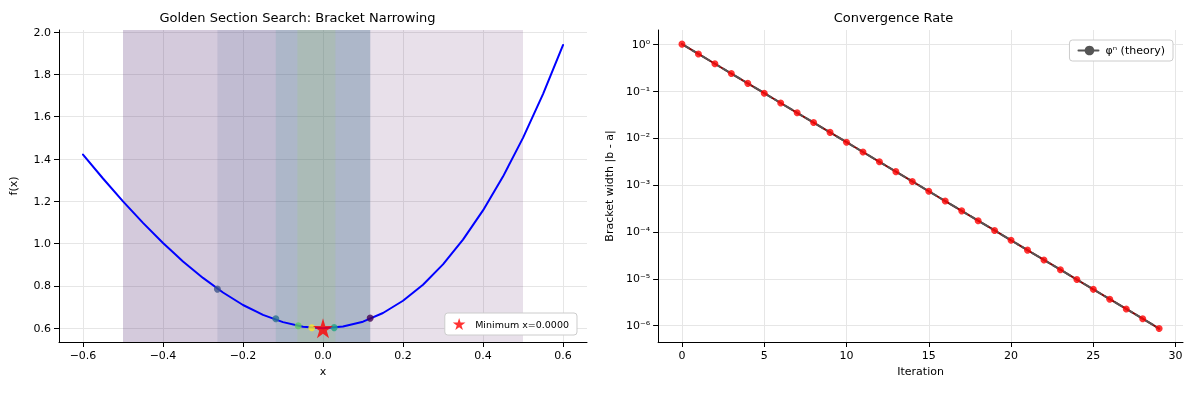  What do you see at coordinates (42, 117) in the screenshot?
I see `y-tick-label: 1.6` at bounding box center [42, 117].